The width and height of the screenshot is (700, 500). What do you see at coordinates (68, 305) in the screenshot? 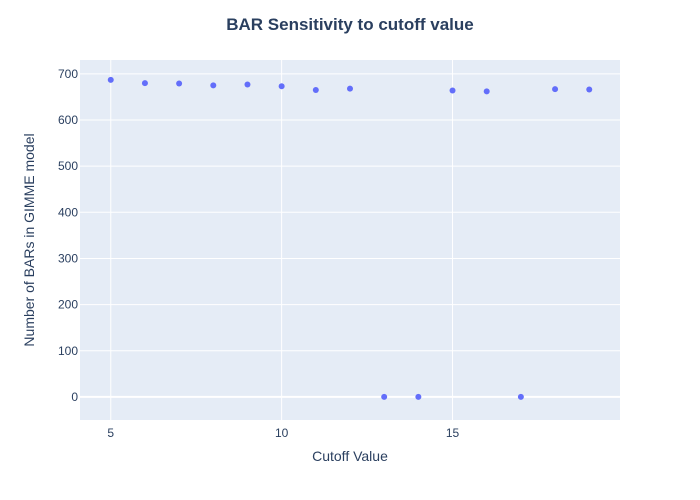
I see `y-tick-label: 200` at bounding box center [68, 305].